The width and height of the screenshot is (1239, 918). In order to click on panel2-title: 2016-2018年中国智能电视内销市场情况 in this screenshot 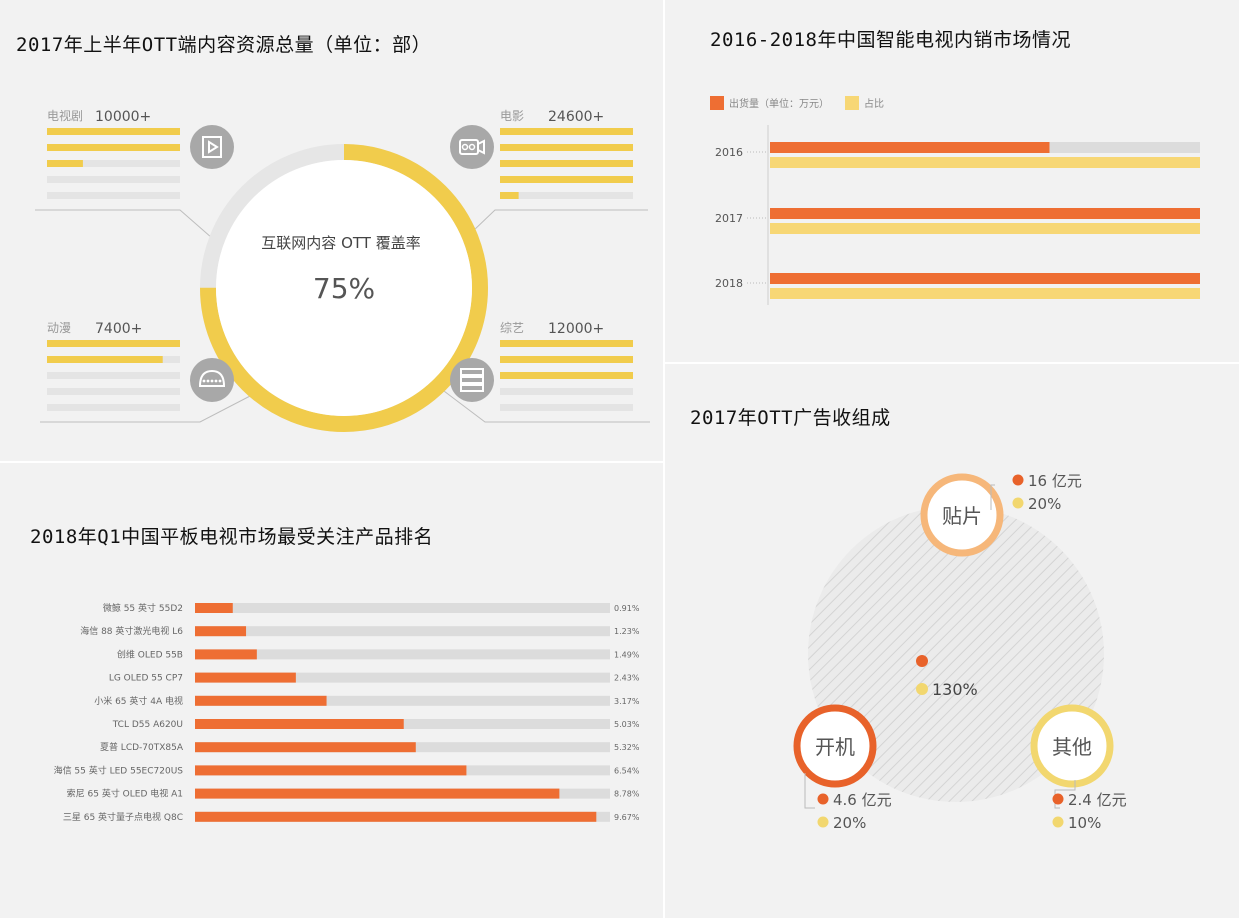, I will do `click(890, 40)`.